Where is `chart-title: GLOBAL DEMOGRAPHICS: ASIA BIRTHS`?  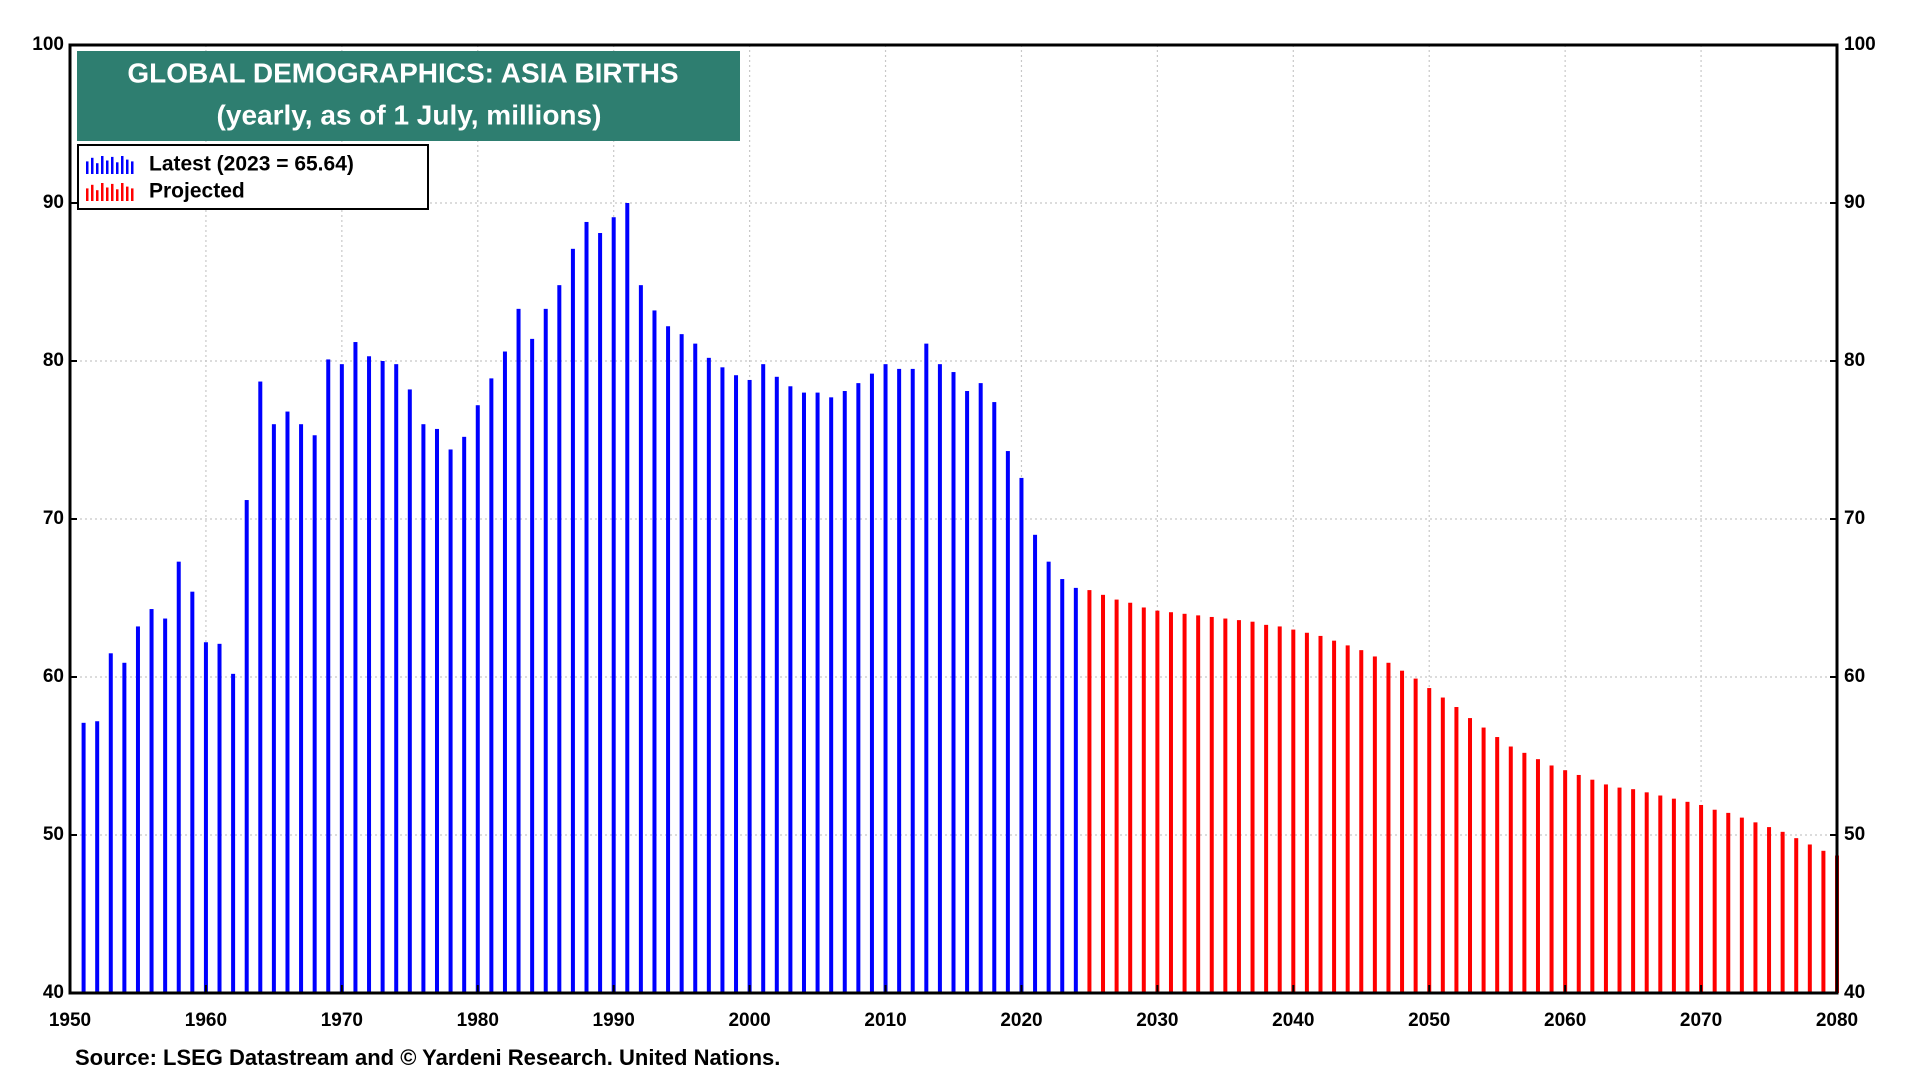
chart-title: GLOBAL DEMOGRAPHICS: ASIA BIRTHS is located at coordinates (402, 72).